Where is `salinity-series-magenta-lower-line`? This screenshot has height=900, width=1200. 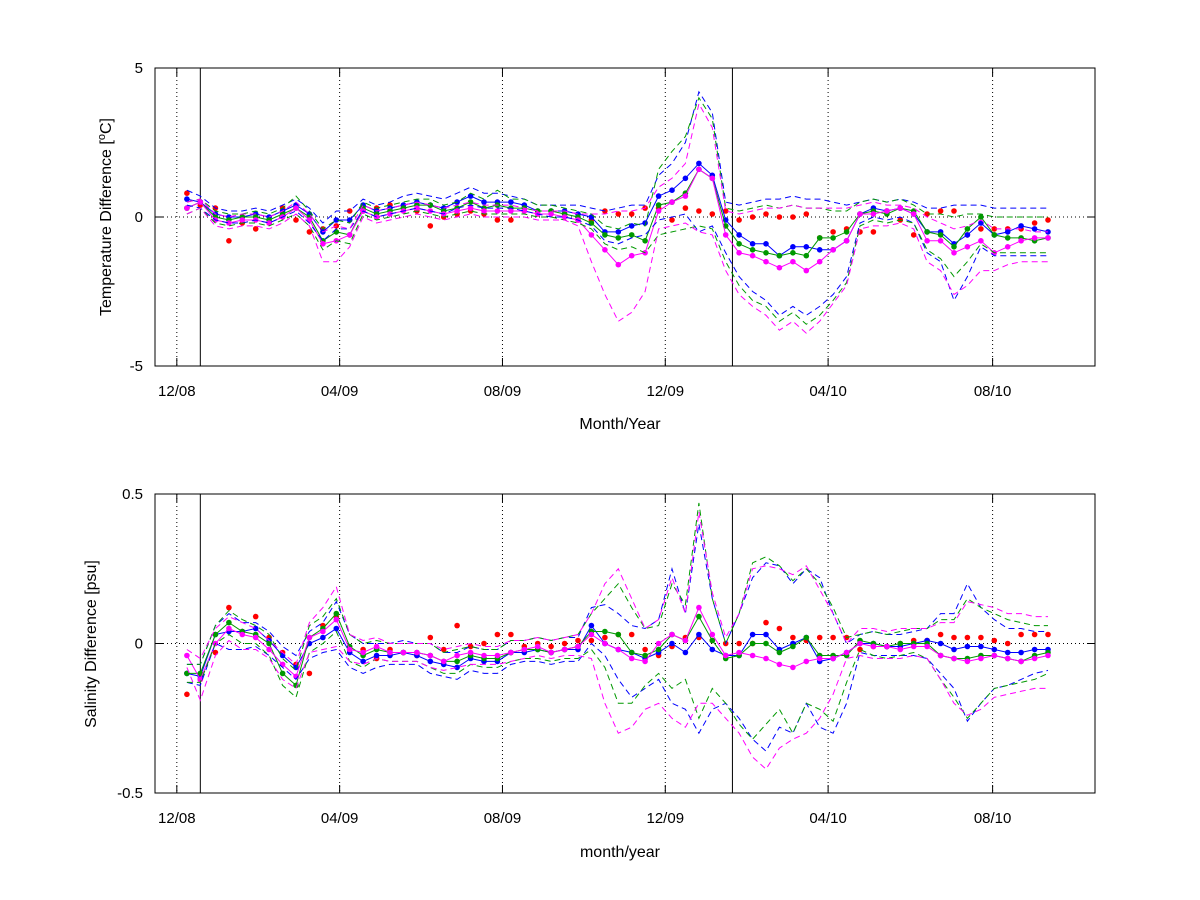 salinity-series-magenta-lower-line is located at coordinates (617, 704).